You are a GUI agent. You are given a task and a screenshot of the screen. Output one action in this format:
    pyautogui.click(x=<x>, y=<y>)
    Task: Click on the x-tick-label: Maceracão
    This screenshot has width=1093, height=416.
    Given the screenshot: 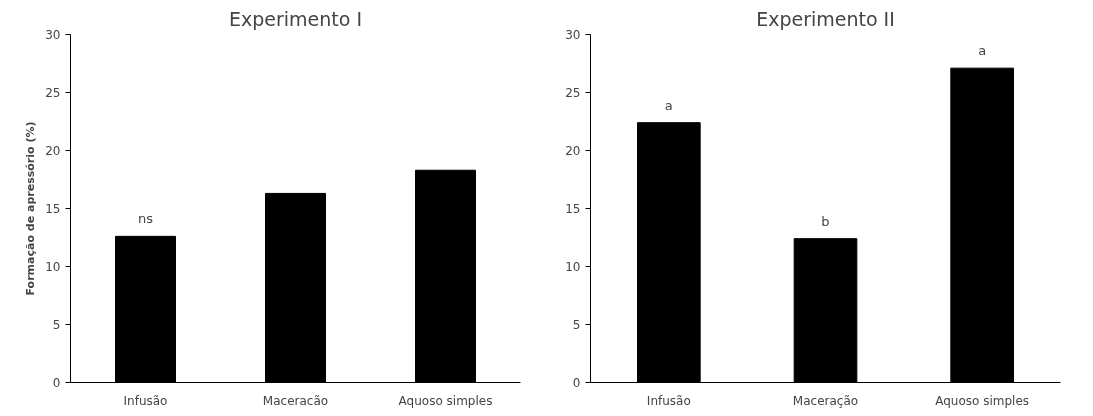 What is the action you would take?
    pyautogui.click(x=295, y=400)
    